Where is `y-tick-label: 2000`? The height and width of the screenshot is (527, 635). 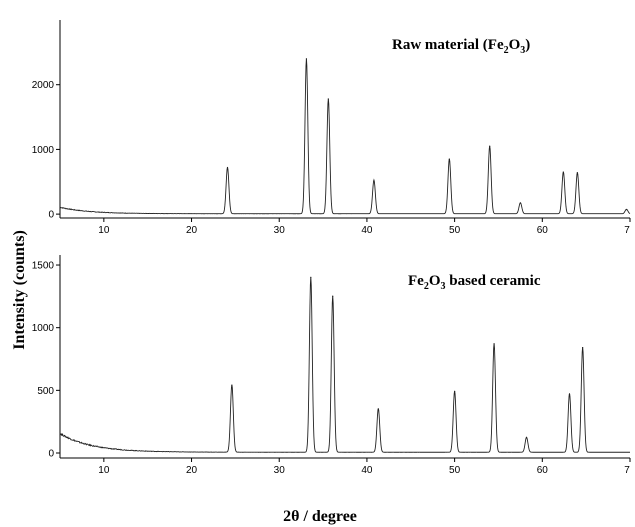 y-tick-label: 2000 is located at coordinates (43, 85).